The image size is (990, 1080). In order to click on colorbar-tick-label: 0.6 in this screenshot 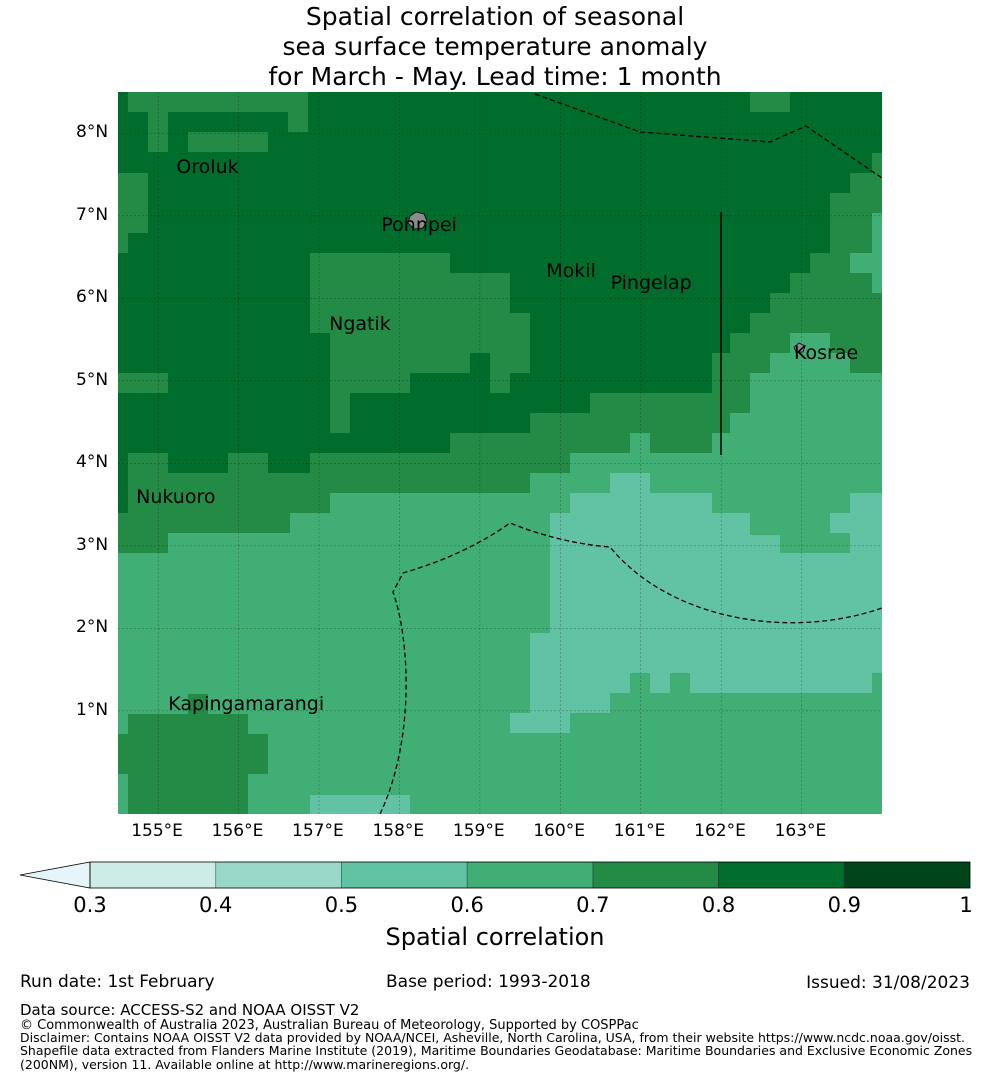, I will do `click(467, 905)`.